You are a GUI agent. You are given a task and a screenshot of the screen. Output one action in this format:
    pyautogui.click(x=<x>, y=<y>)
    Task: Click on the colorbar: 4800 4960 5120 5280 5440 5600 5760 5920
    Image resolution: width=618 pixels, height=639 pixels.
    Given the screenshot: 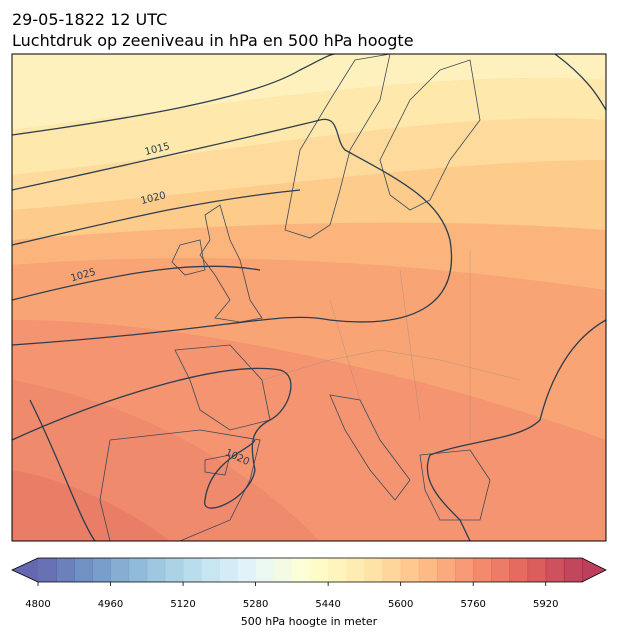 What is the action you would take?
    pyautogui.click(x=309, y=583)
    